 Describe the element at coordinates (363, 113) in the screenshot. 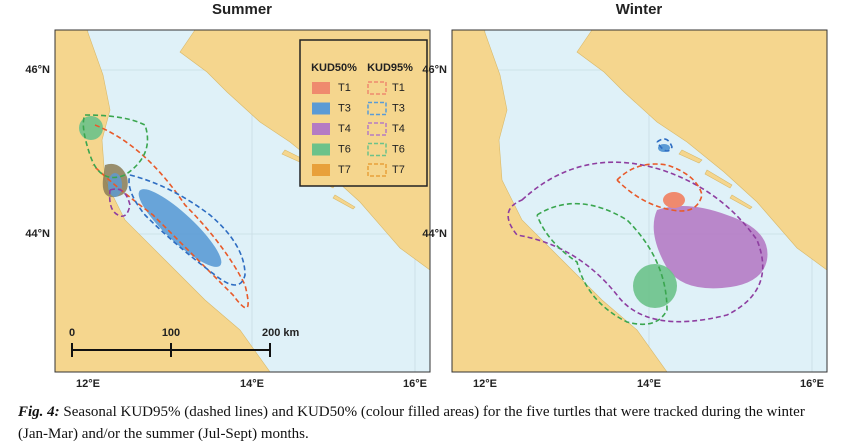

I see `legend: KUD50% KUD95% T1 T1 T3 T3 T4 T4 T6 T6 T7 T7` at that location.